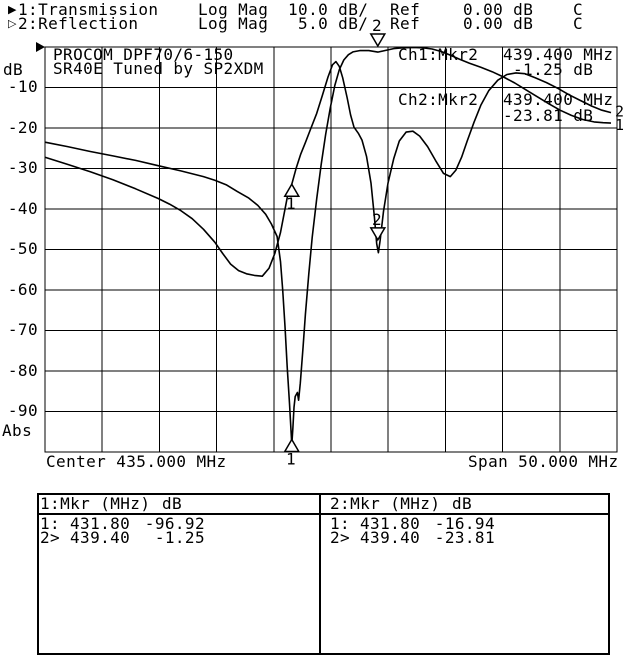 Image resolution: width=640 pixels, height=659 pixels. What do you see at coordinates (50, 537) in the screenshot?
I see `table1-row2-idx: 2>` at bounding box center [50, 537].